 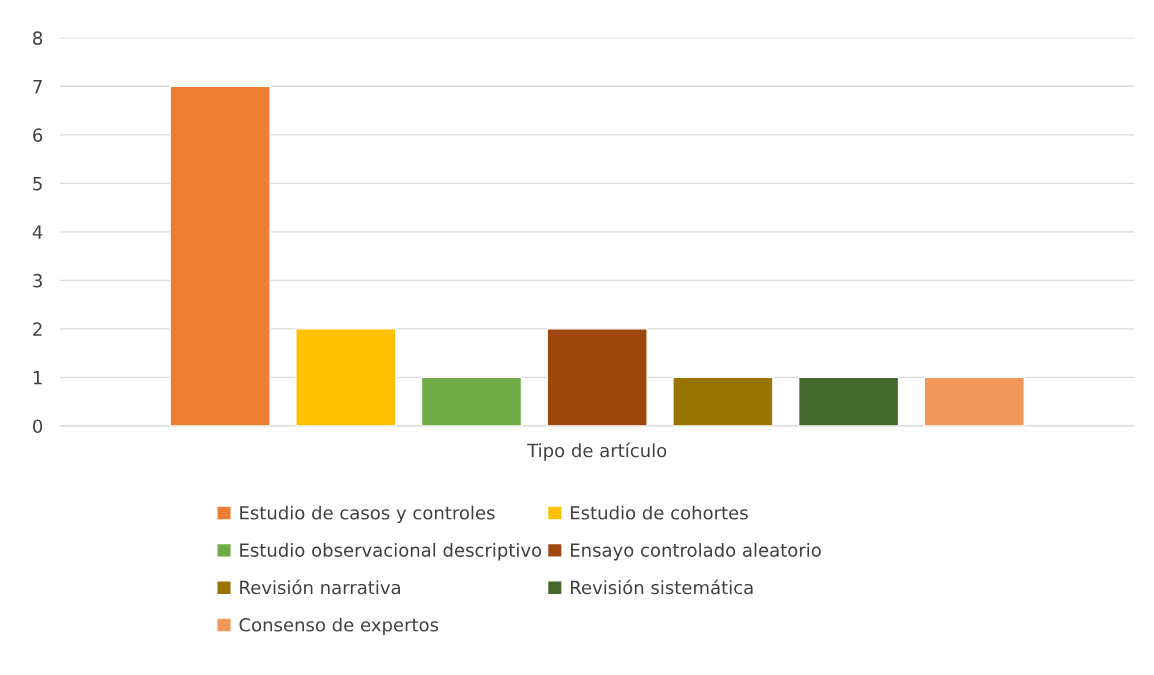 What do you see at coordinates (38, 426) in the screenshot?
I see `y-tick-label: 0` at bounding box center [38, 426].